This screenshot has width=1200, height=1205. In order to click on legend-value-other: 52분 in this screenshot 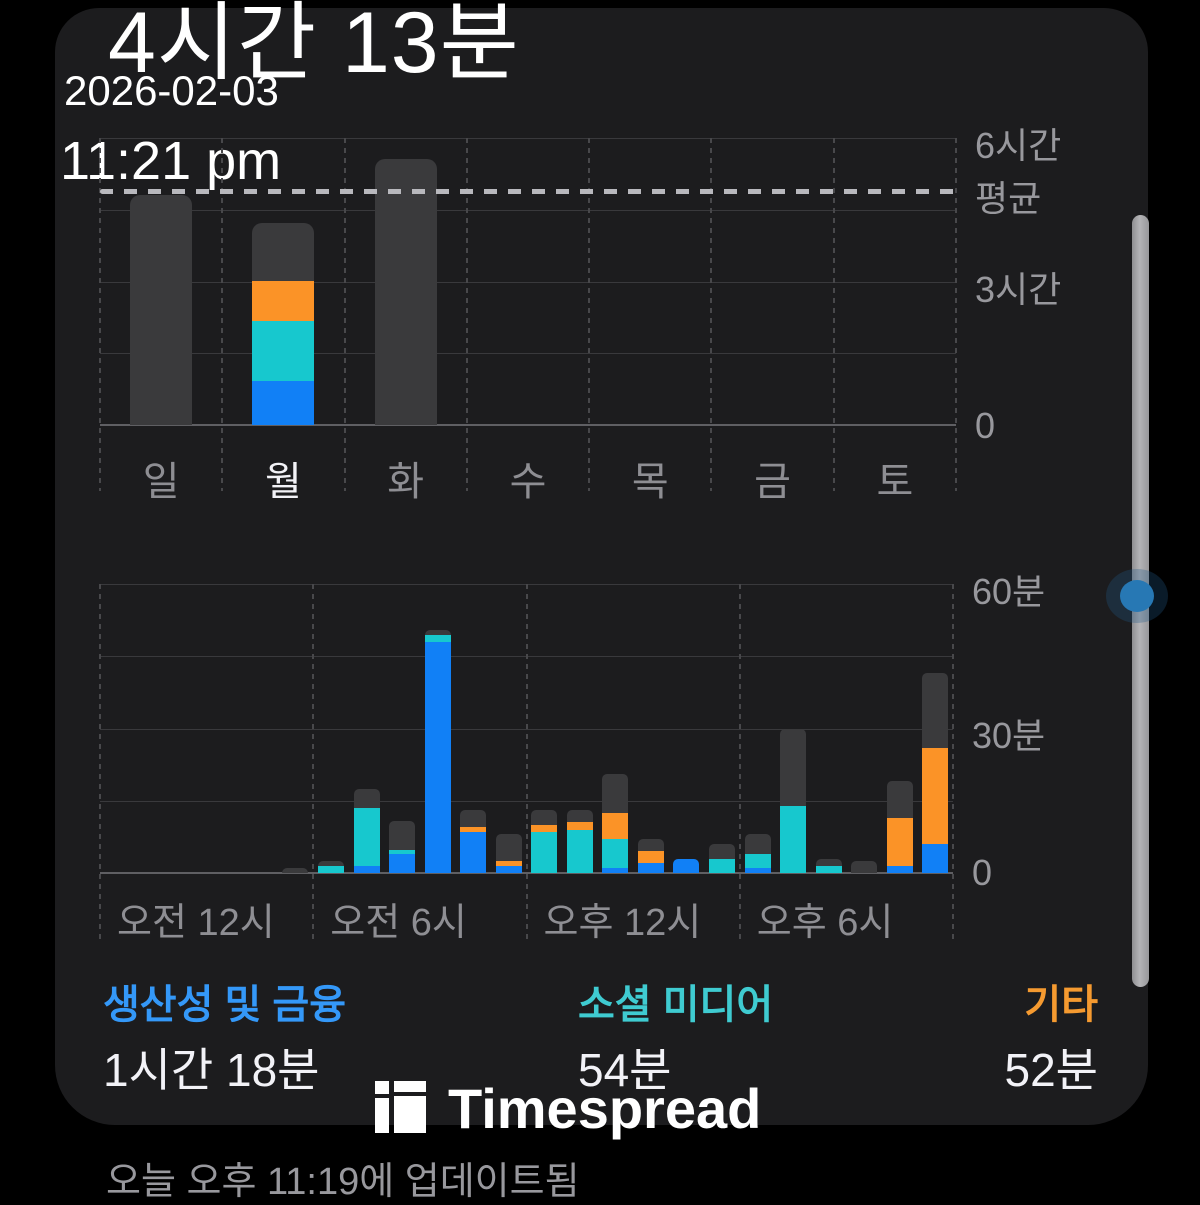, I will do `click(1051, 1070)`.